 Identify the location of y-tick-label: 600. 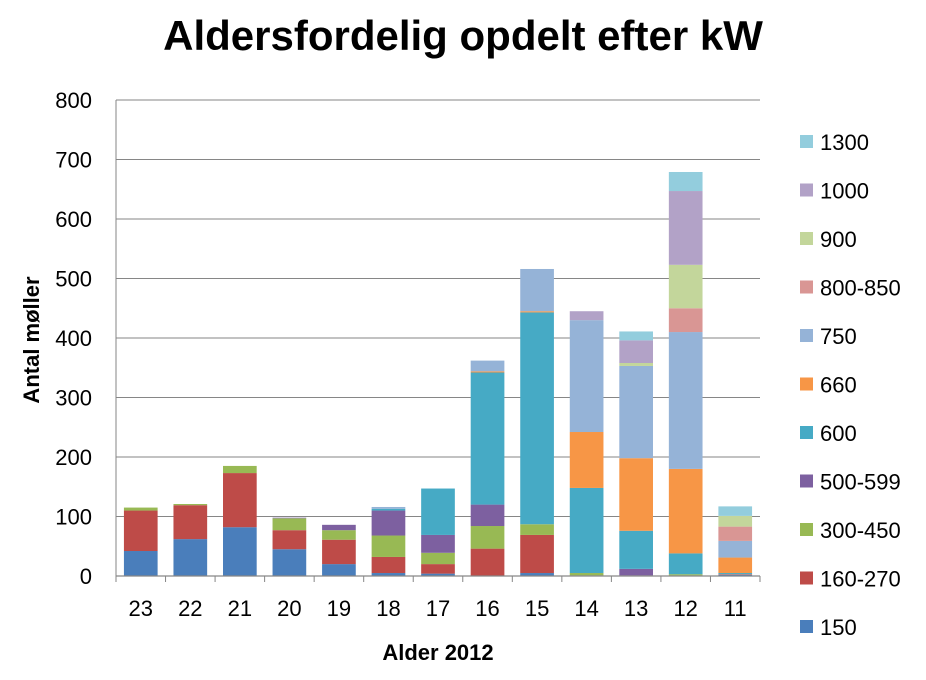
(73, 219).